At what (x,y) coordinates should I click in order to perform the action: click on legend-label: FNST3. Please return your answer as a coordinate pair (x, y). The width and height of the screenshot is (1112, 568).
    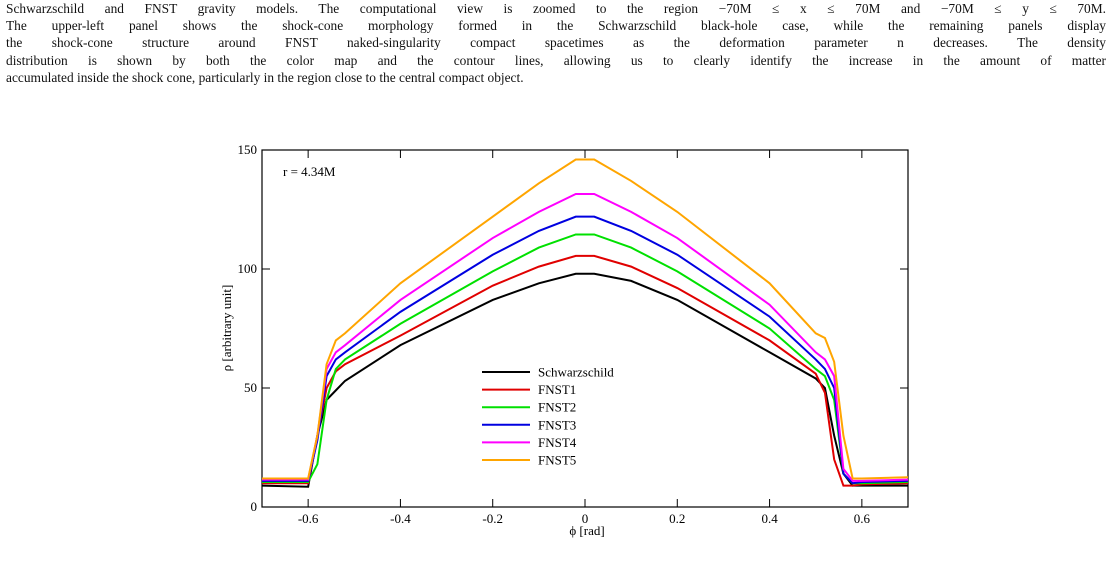
    Looking at the image, I should click on (557, 424).